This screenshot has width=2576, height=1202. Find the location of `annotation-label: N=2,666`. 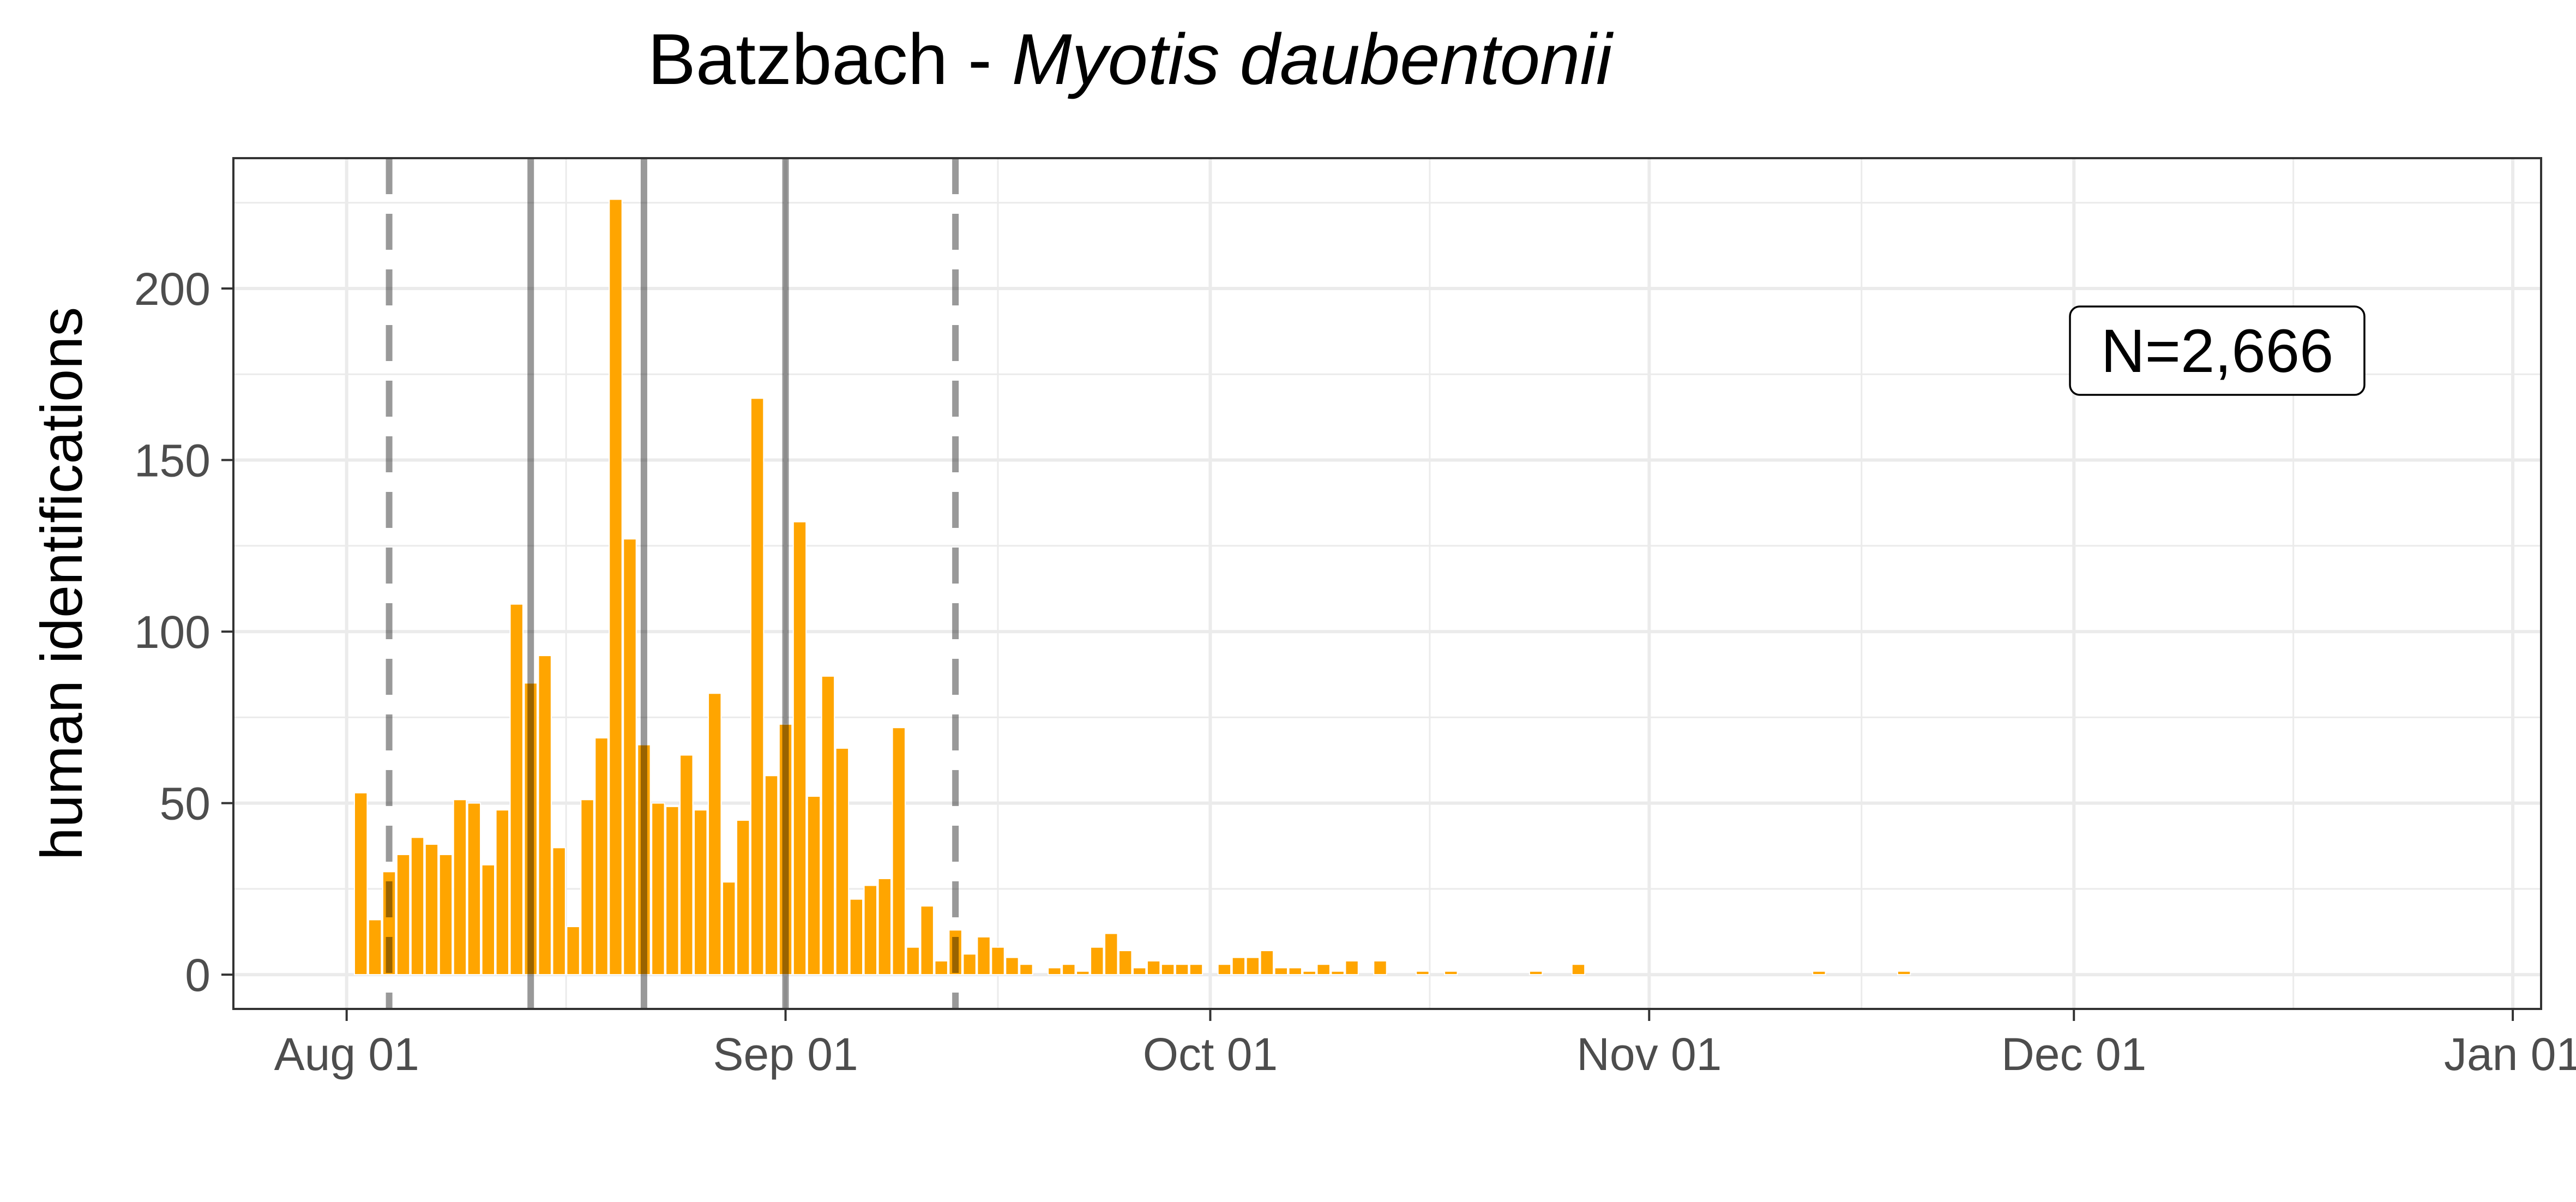

annotation-label: N=2,666 is located at coordinates (2217, 351).